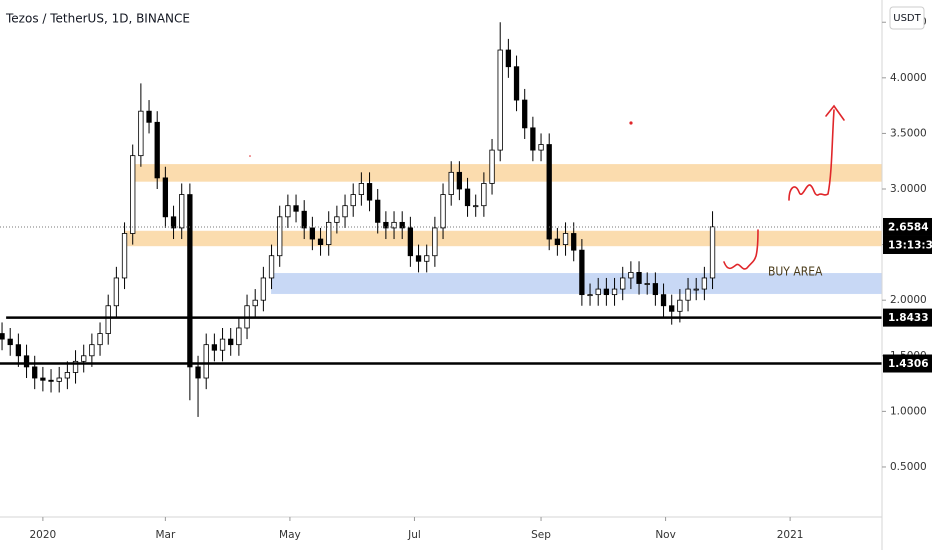 The height and width of the screenshot is (550, 932). I want to click on x-tick-label: 2020, so click(43, 535).